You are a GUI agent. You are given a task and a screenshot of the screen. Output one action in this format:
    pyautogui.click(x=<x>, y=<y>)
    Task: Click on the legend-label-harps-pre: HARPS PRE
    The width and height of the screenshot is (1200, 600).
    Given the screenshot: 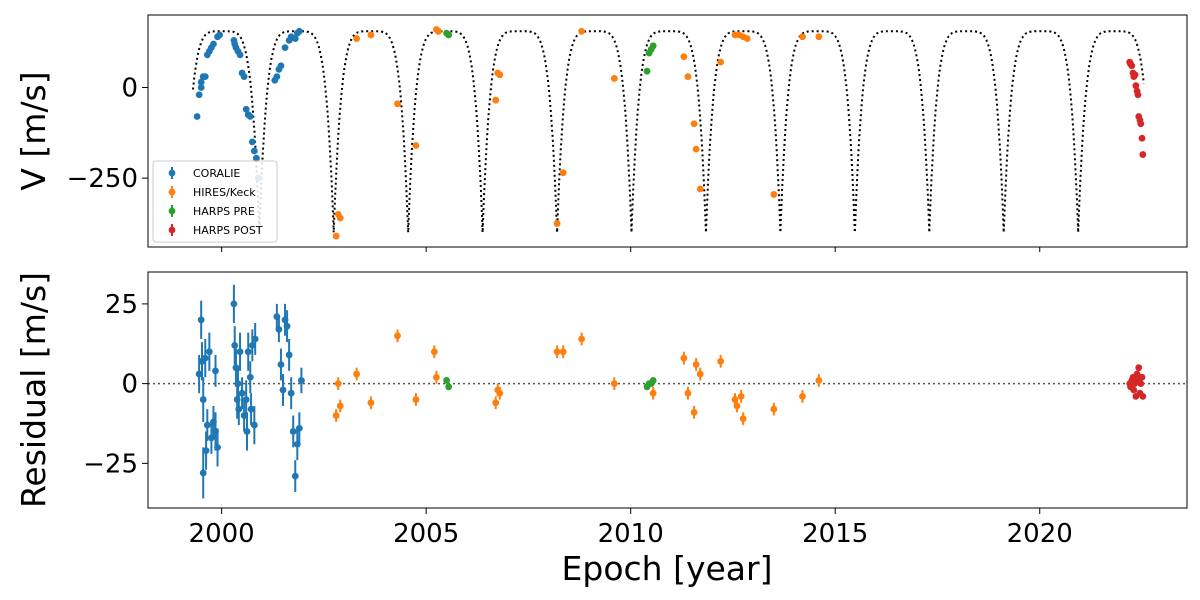 What is the action you would take?
    pyautogui.click(x=224, y=211)
    